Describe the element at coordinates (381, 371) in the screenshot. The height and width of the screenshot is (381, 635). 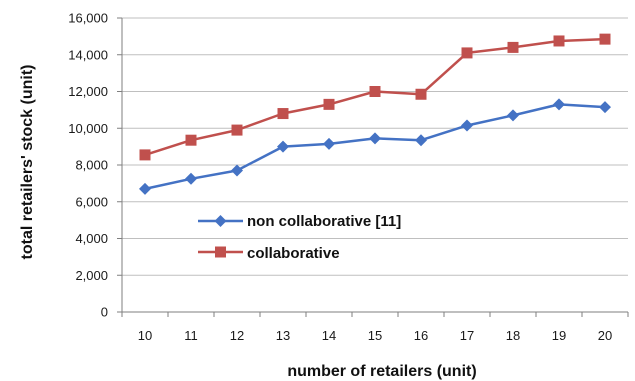
I see `x-axis-title: number of retailers (unit)` at that location.